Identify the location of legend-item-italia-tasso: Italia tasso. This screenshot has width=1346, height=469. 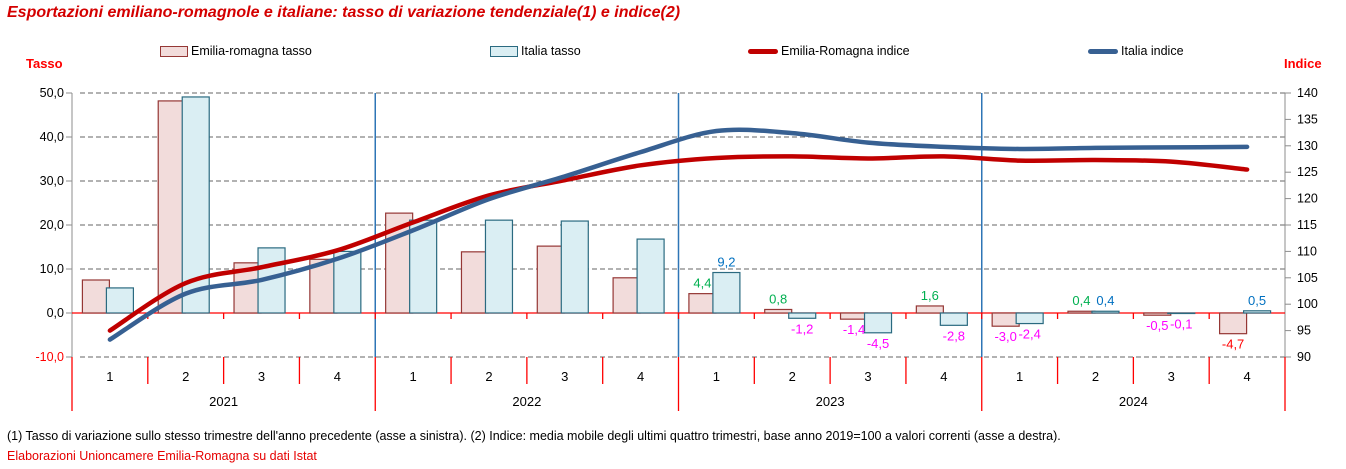
(535, 51).